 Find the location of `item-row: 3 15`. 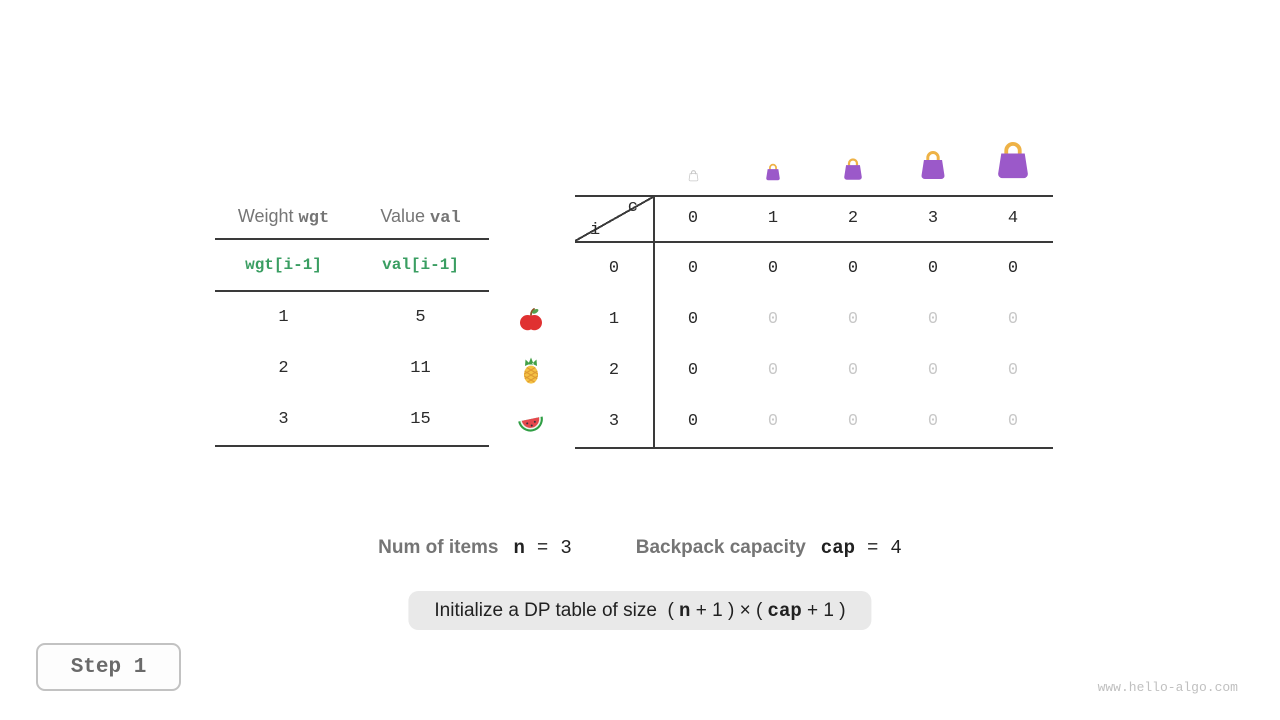

item-row: 3 15 is located at coordinates (352, 419).